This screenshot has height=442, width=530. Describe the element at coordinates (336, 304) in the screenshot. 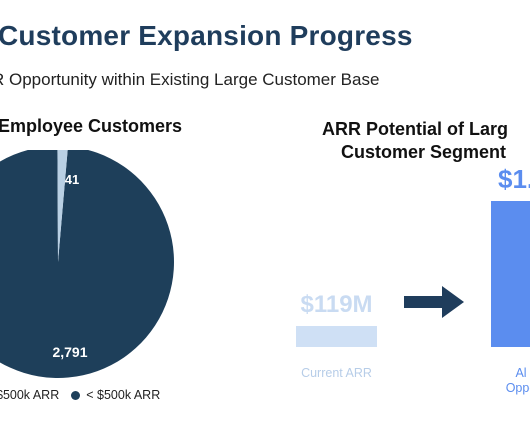

I see `bar-value-label-current: $119M` at that location.